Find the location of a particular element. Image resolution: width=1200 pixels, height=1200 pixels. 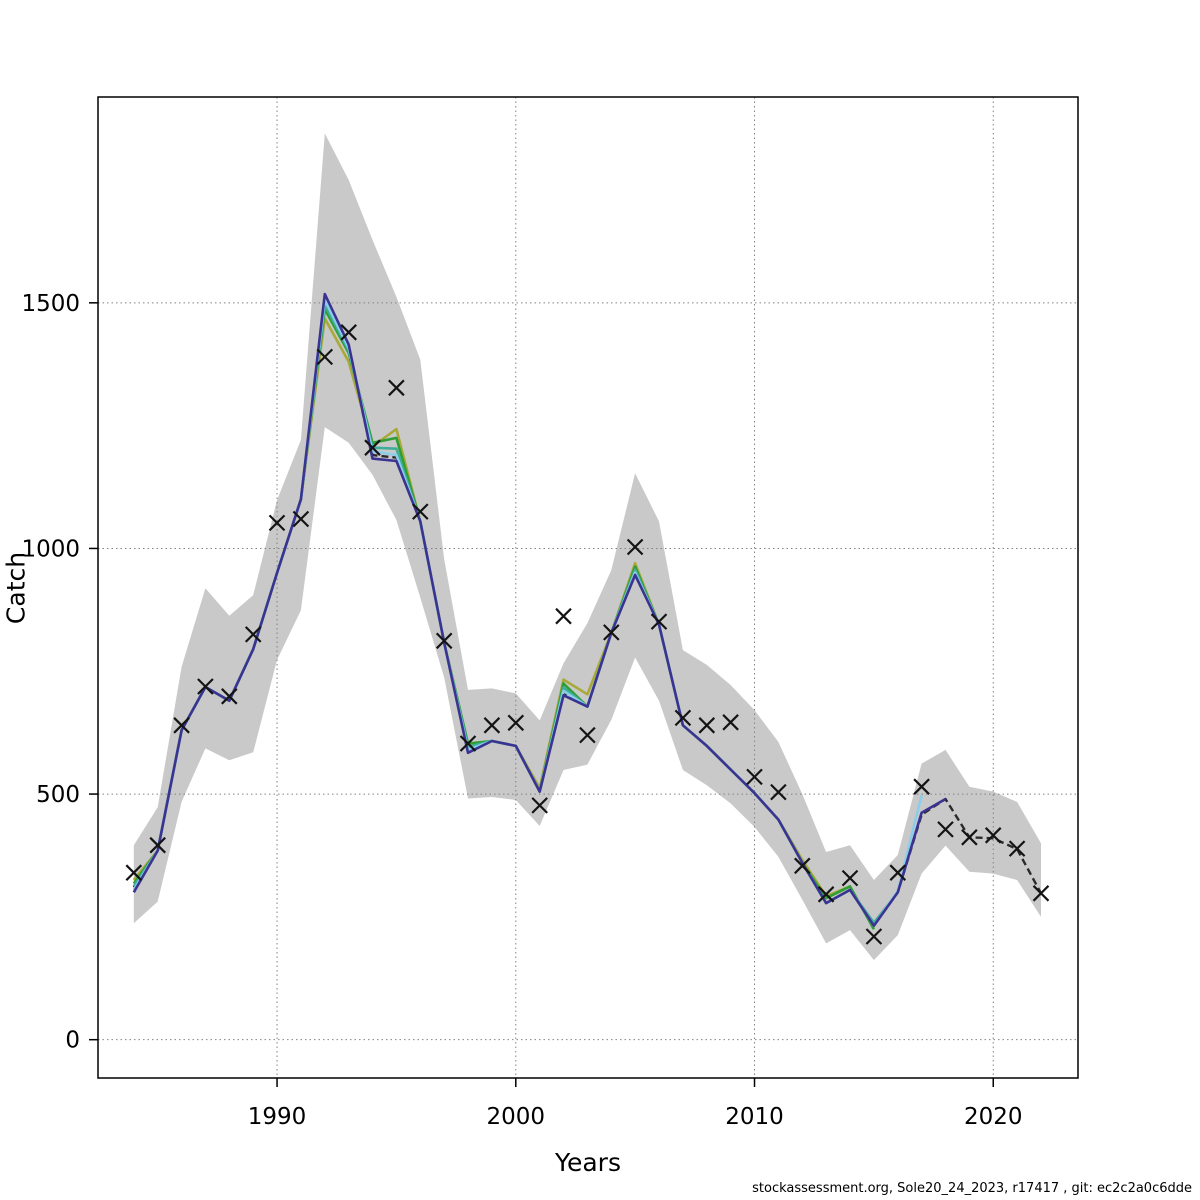

observed-catch-marker-2013 is located at coordinates (826, 894).